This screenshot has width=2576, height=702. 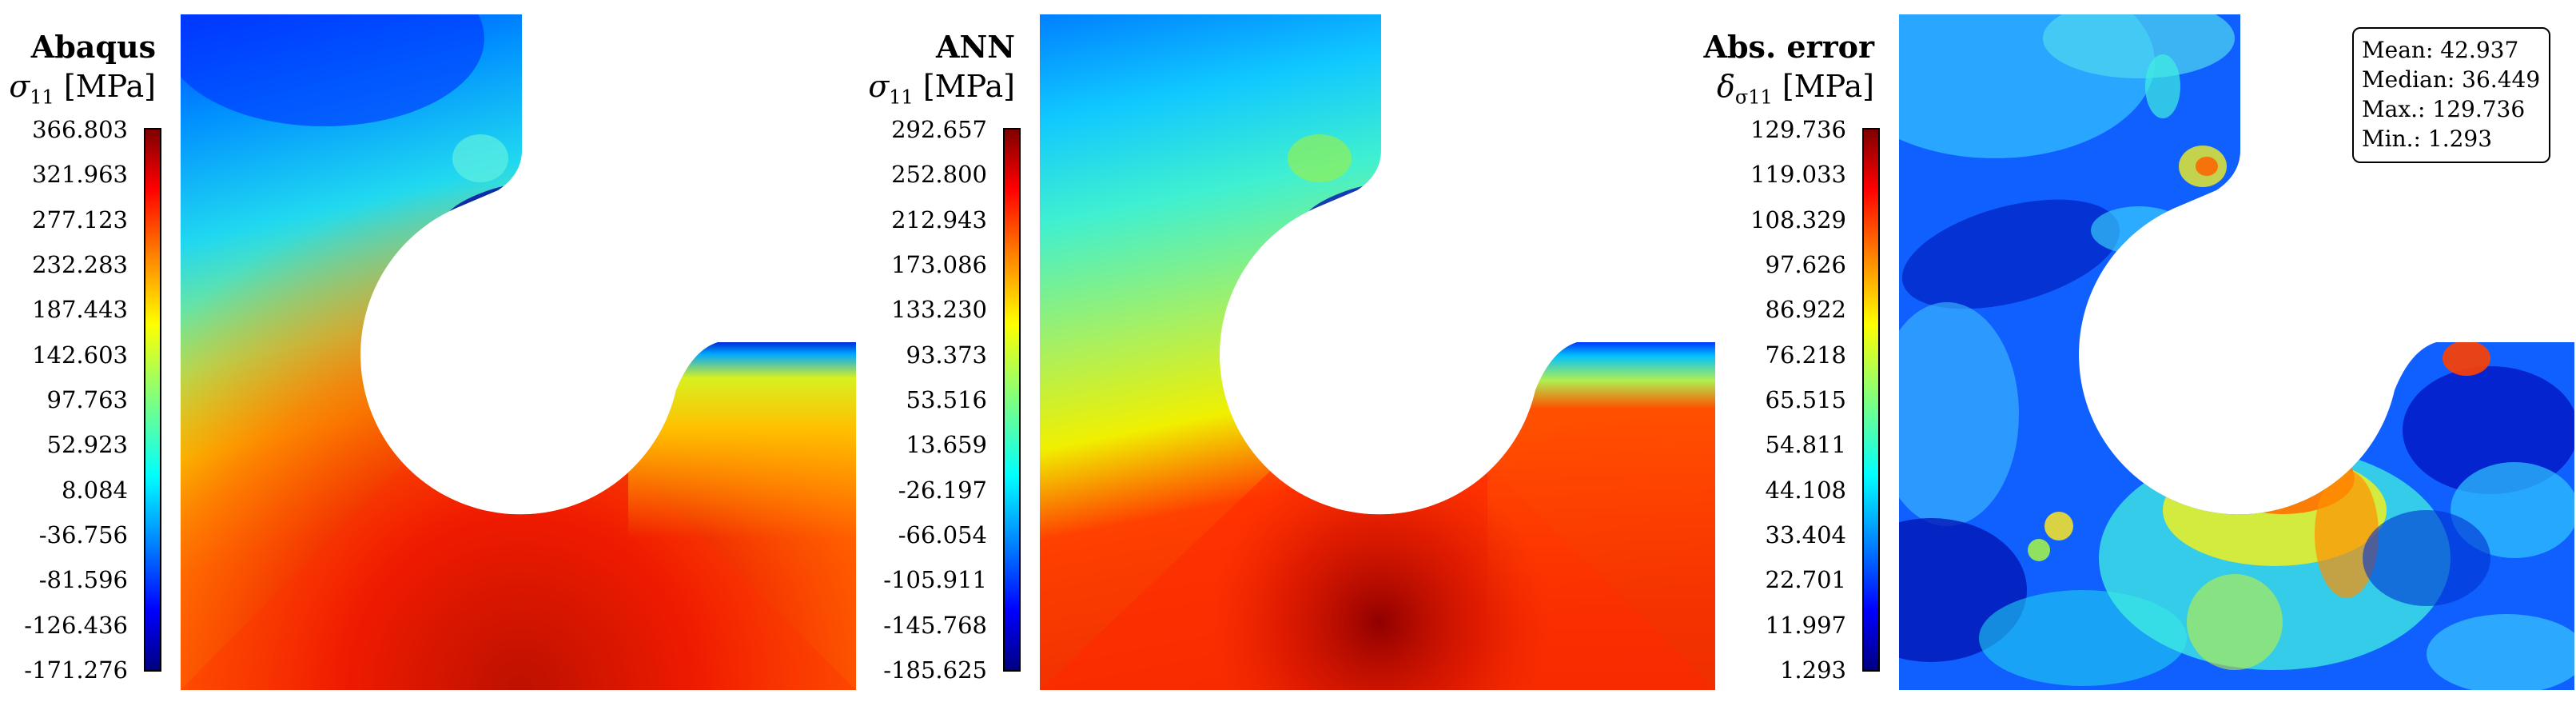 What do you see at coordinates (1806, 355) in the screenshot?
I see `colorbar-tick-label: 76.218` at bounding box center [1806, 355].